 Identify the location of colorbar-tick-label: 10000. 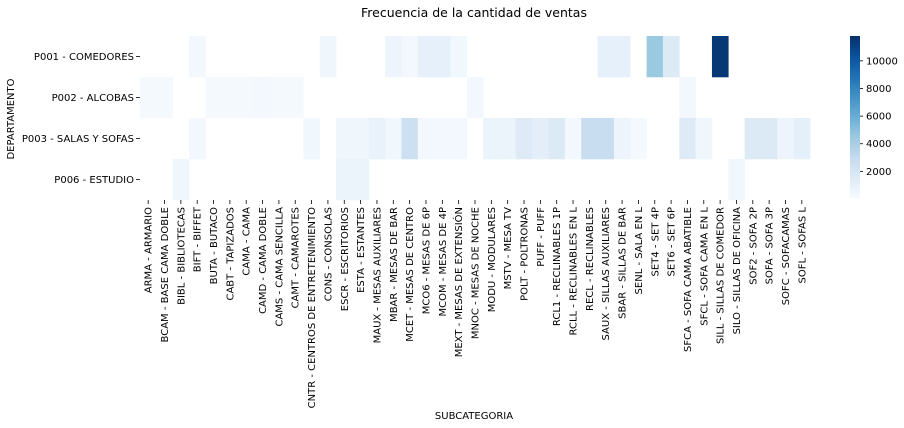
(882, 61).